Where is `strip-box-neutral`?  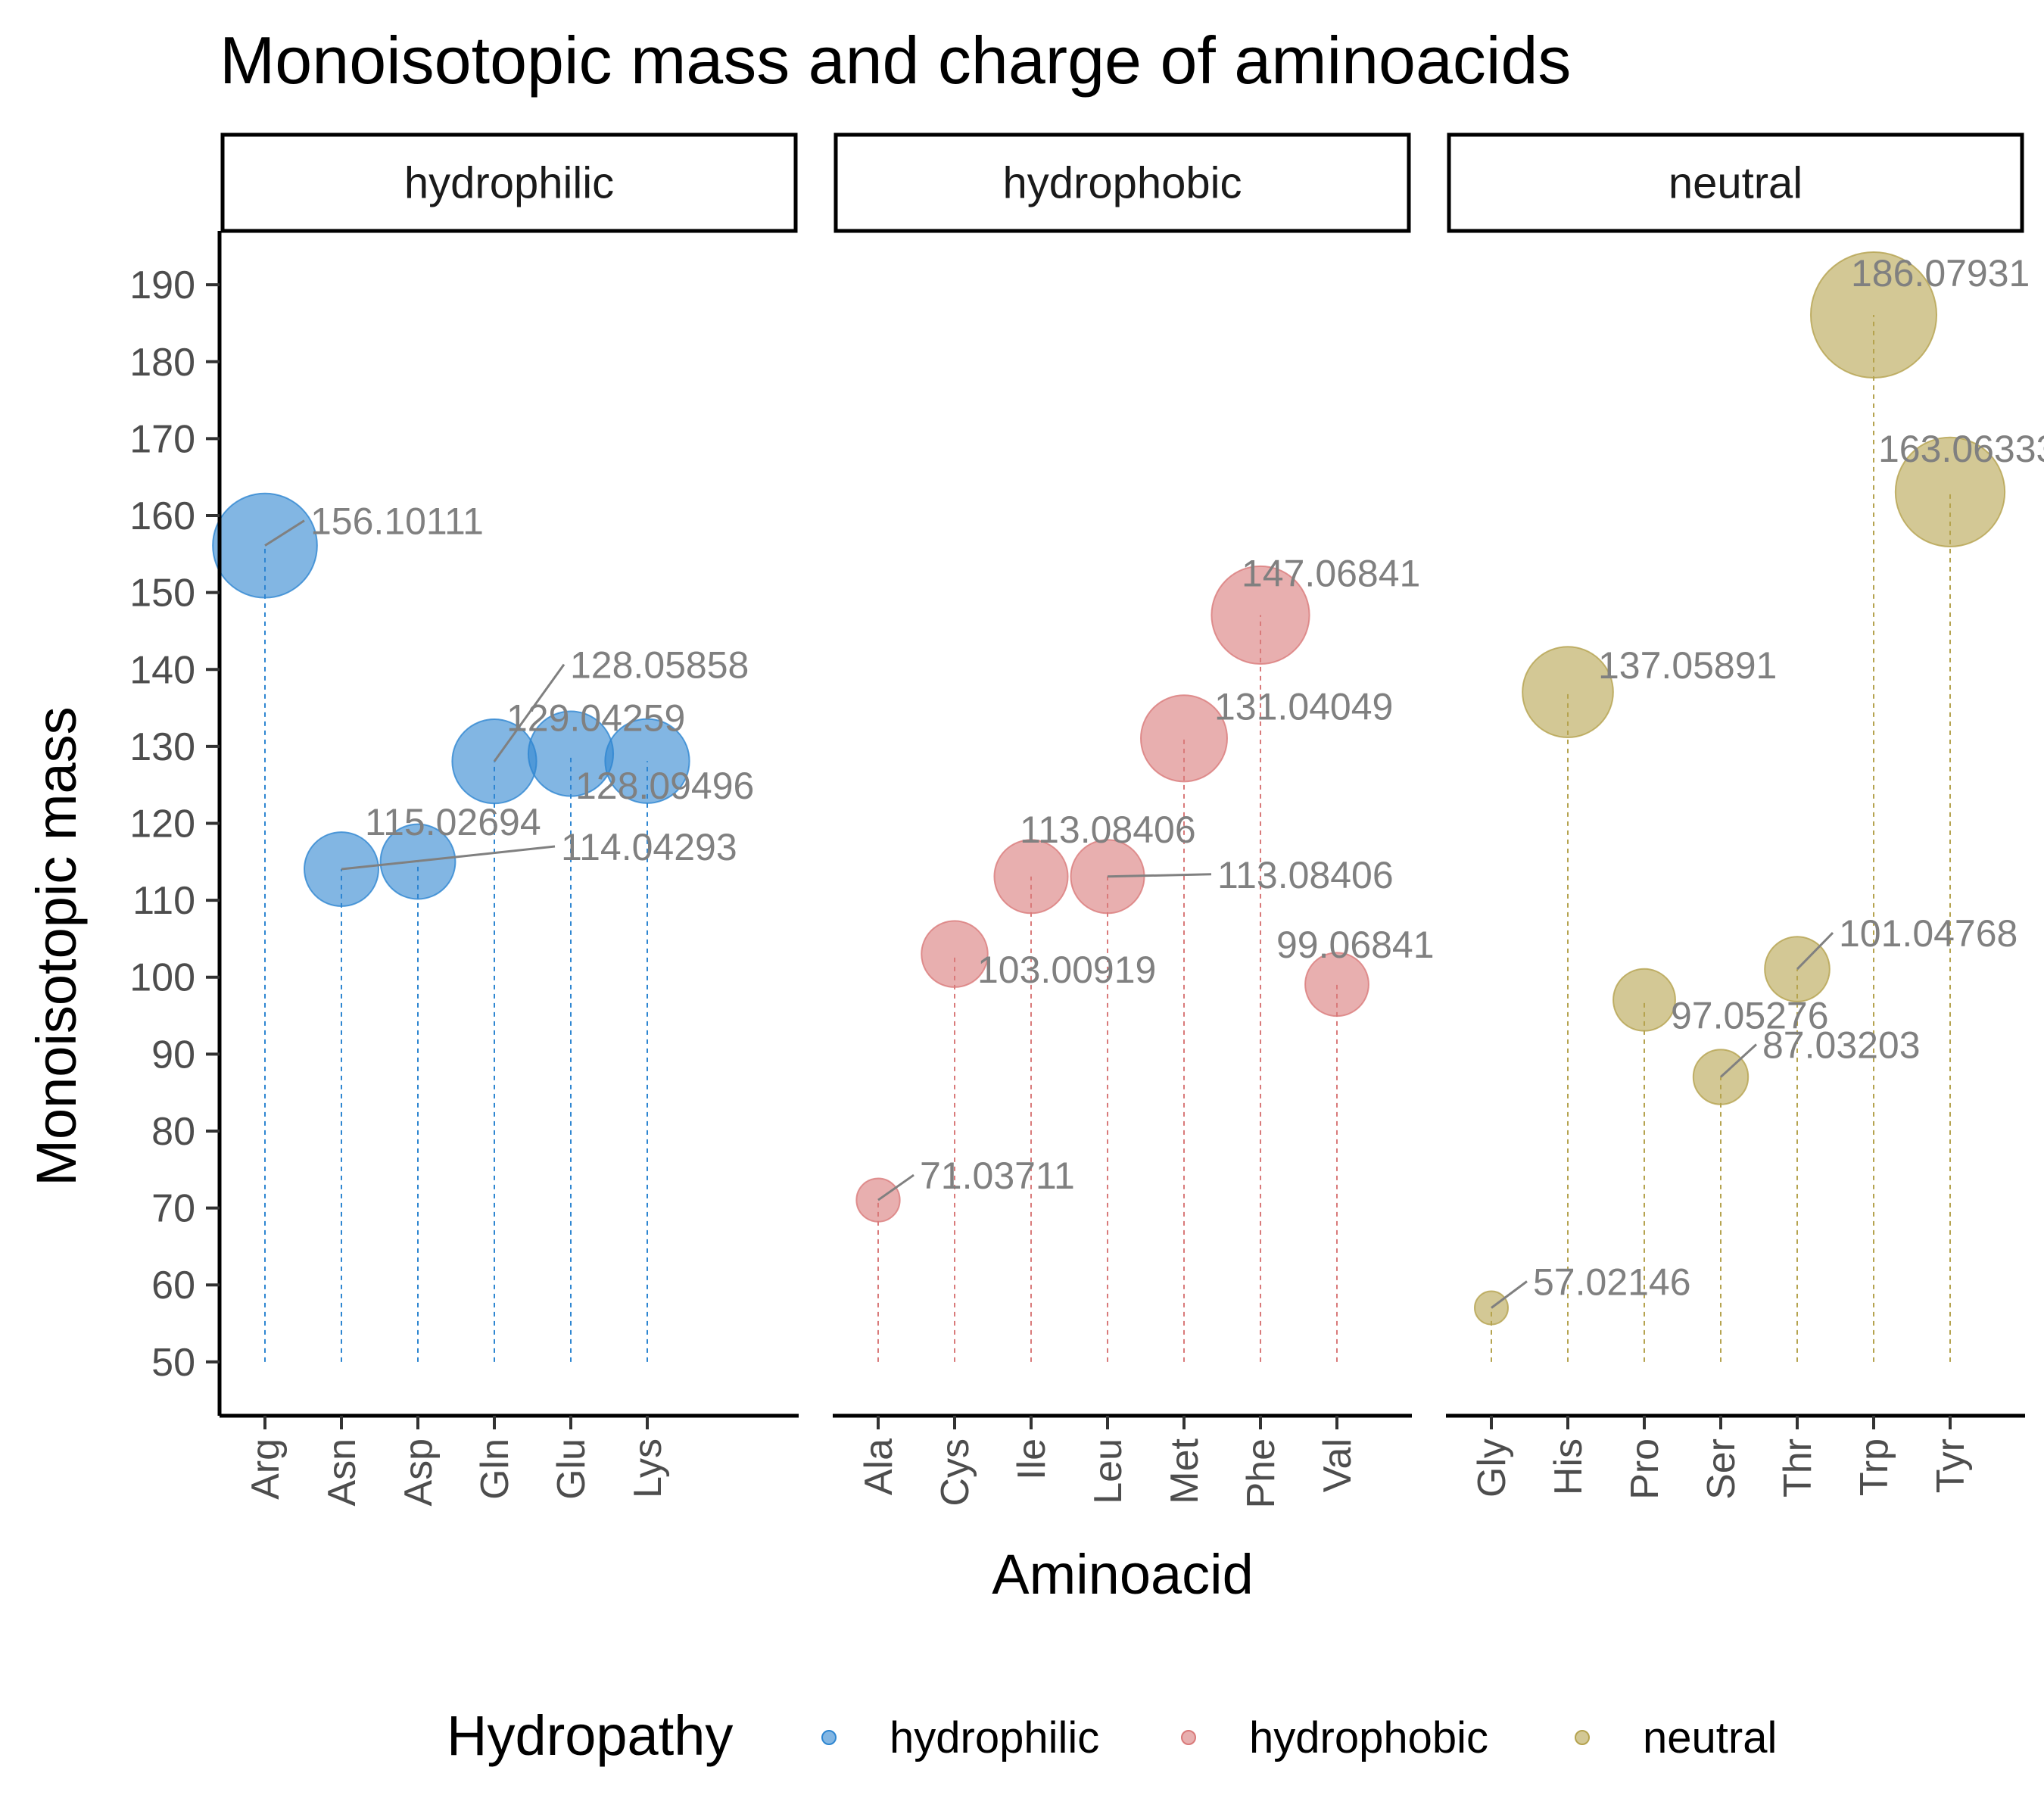 strip-box-neutral is located at coordinates (1736, 182).